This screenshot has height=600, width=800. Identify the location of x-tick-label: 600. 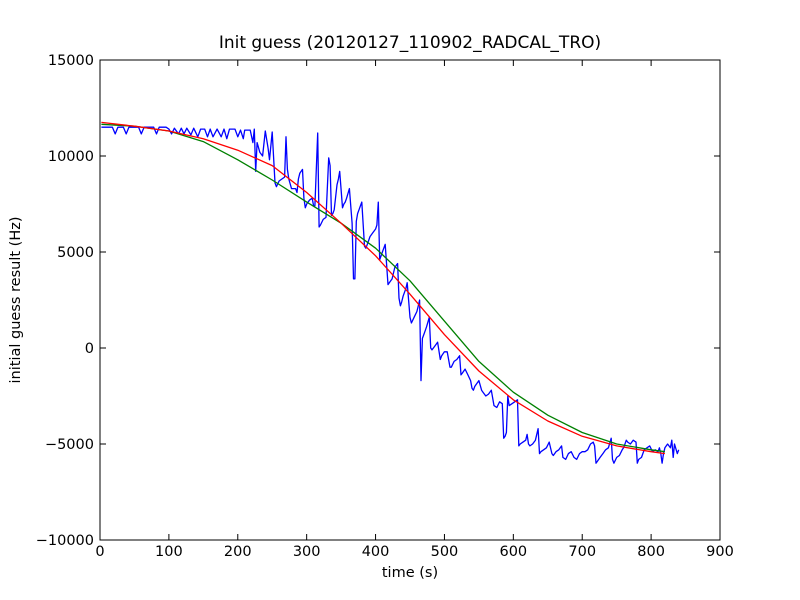
(513, 552).